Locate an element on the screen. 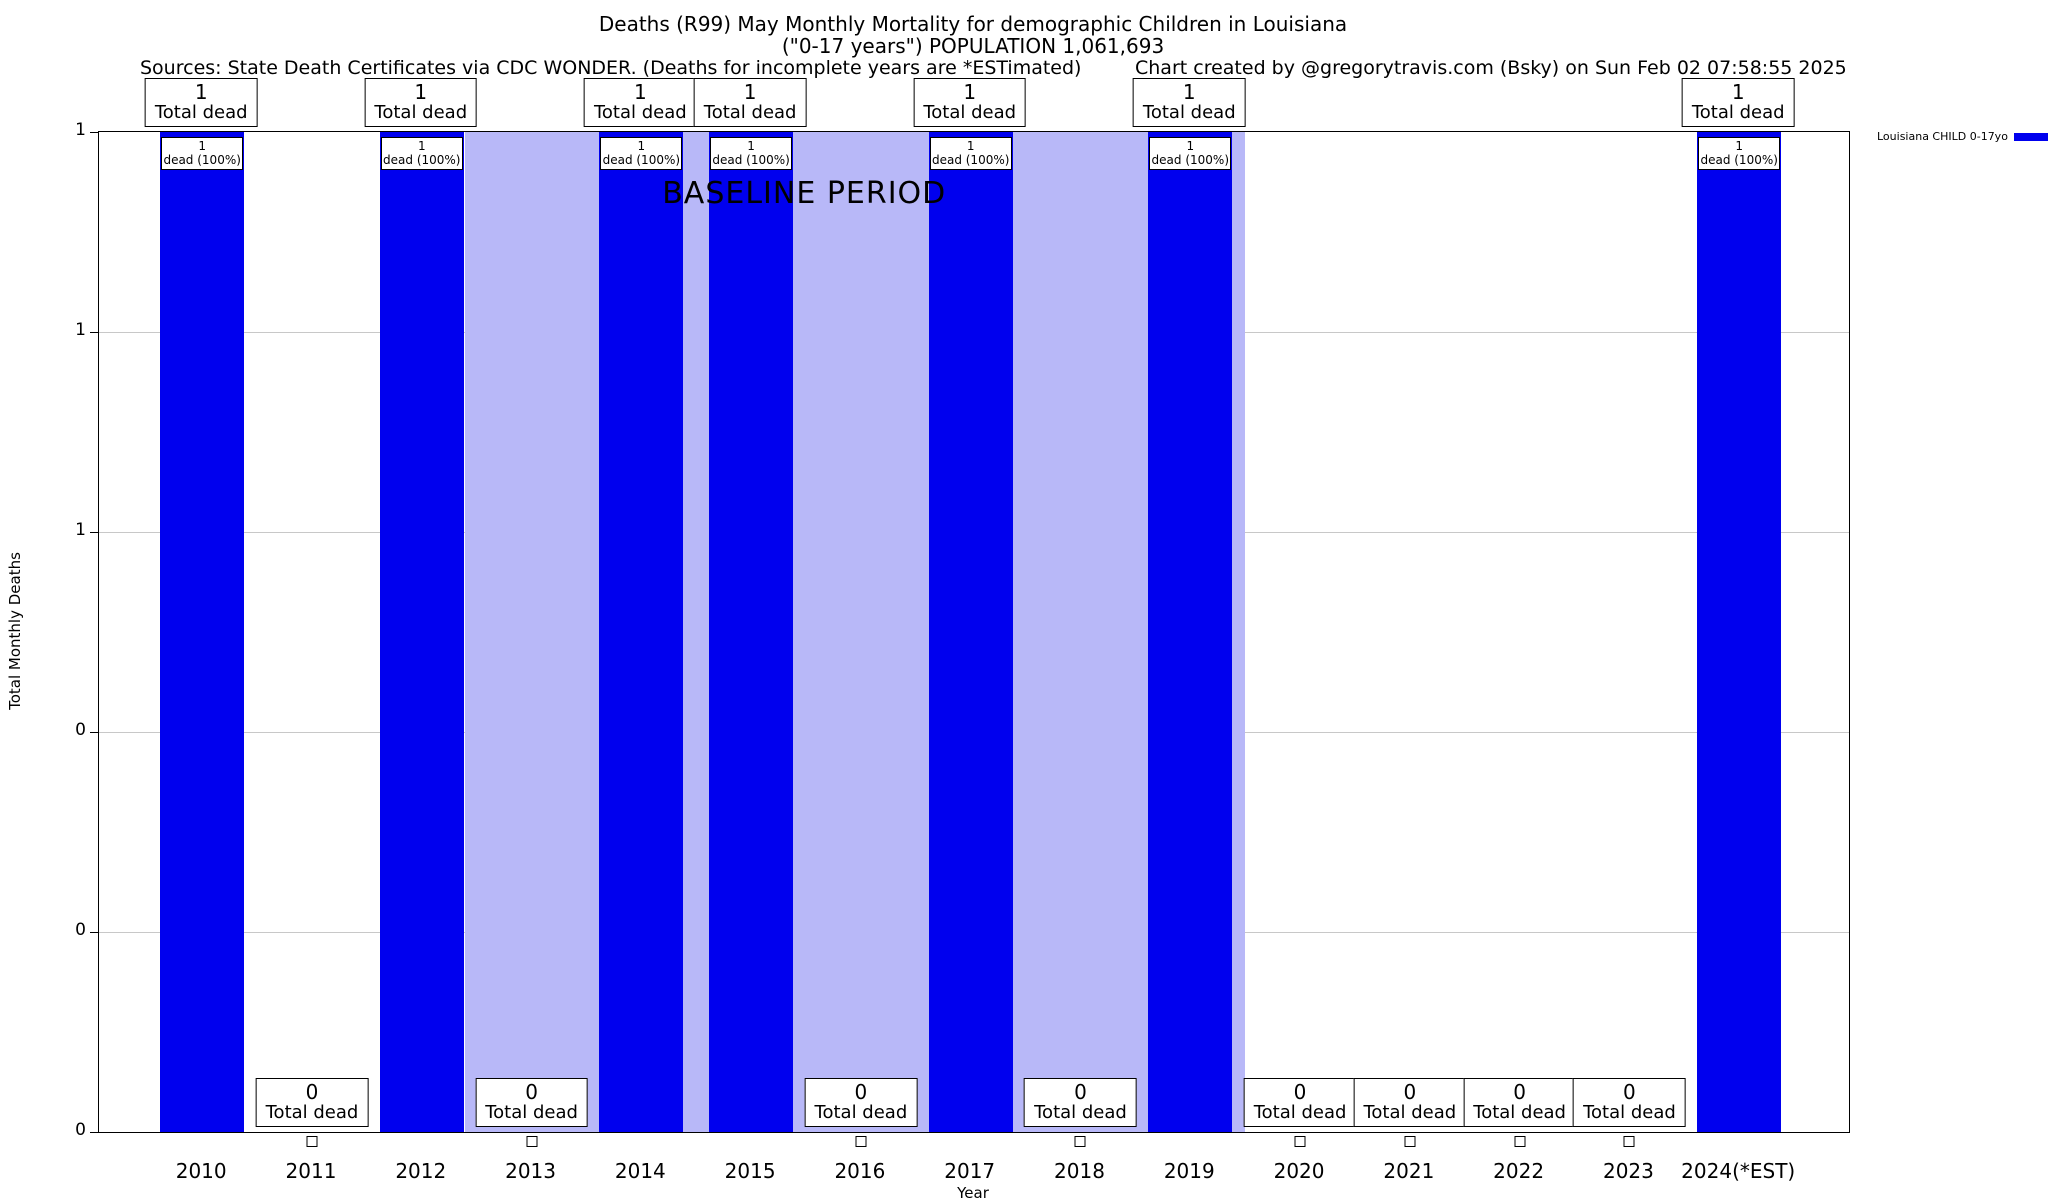 The width and height of the screenshot is (2048, 1200). x-tick-label: 2014 is located at coordinates (640, 1171).